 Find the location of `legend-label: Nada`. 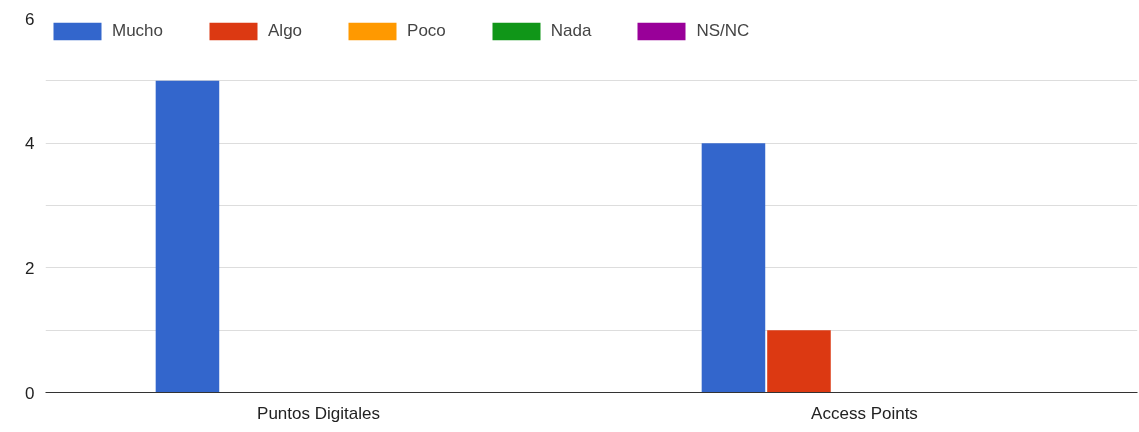

legend-label: Nada is located at coordinates (571, 31).